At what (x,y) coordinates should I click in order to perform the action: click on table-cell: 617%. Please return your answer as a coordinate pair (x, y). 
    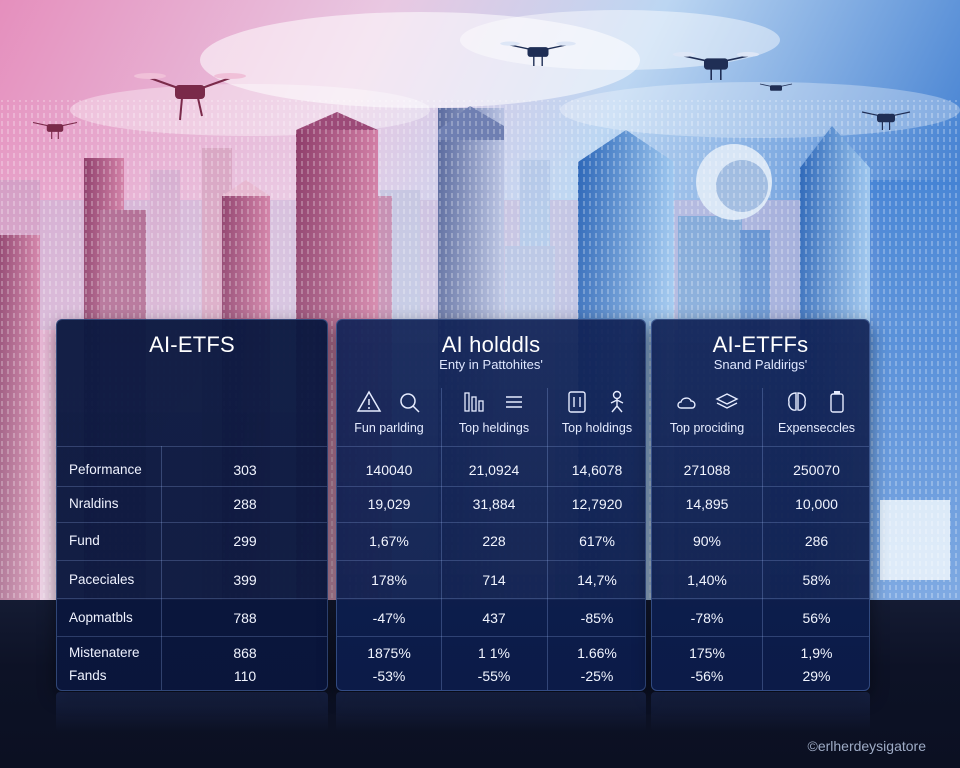
    Looking at the image, I should click on (597, 541).